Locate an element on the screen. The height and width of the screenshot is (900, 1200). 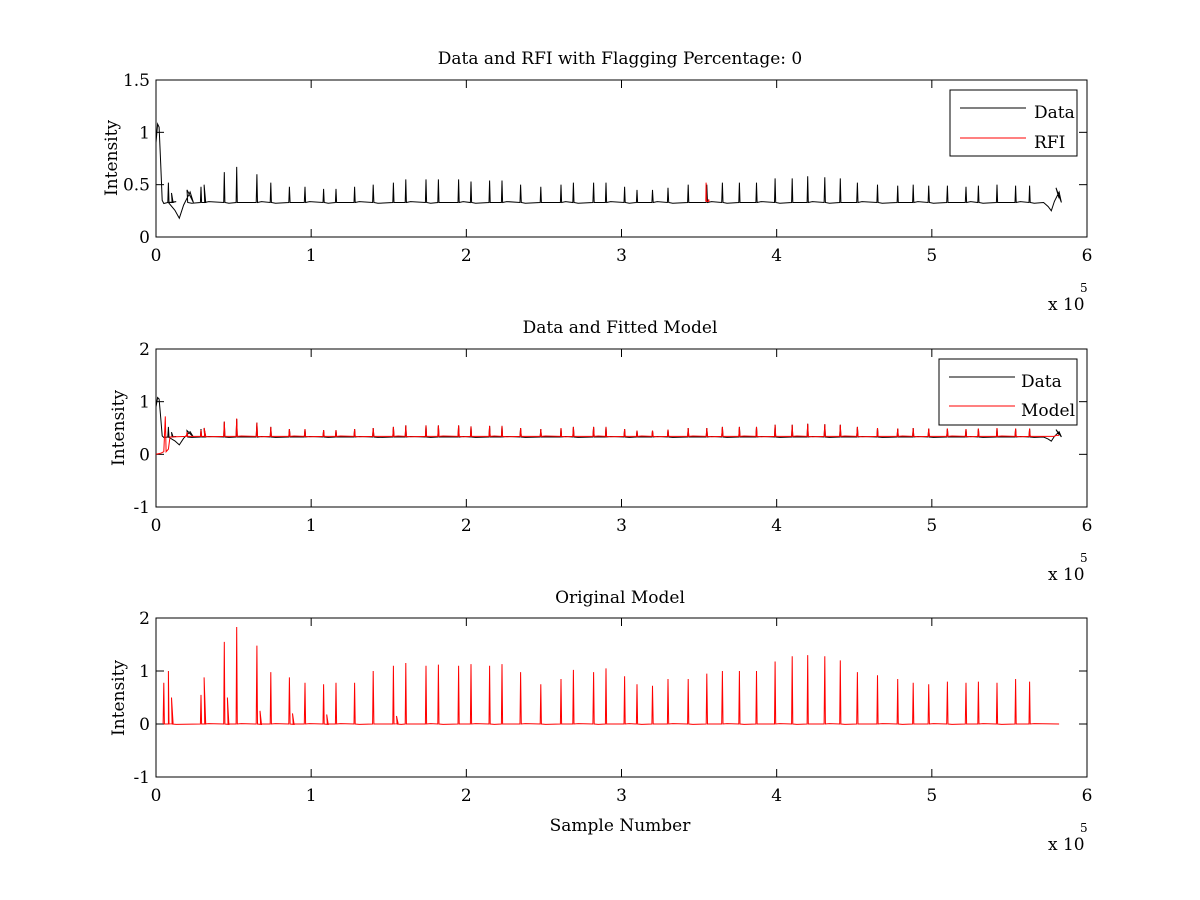
panel-1-y-tick-label: 0 is located at coordinates (144, 238).